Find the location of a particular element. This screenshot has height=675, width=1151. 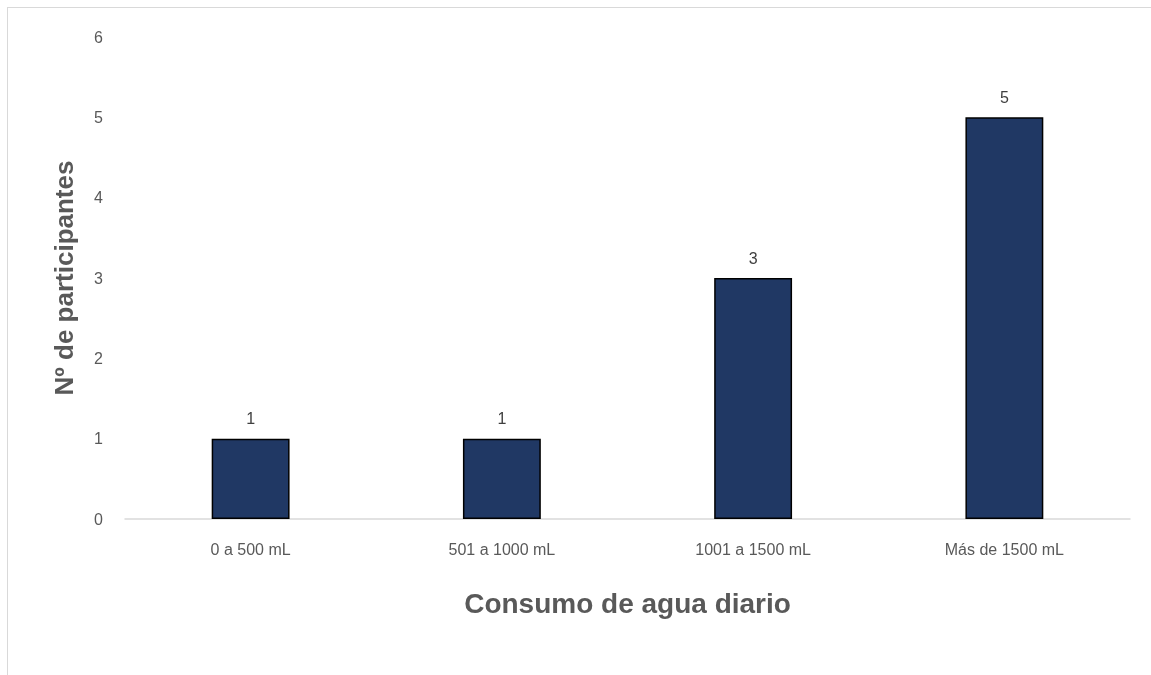

y-tick-label: 4 is located at coordinates (99, 198).